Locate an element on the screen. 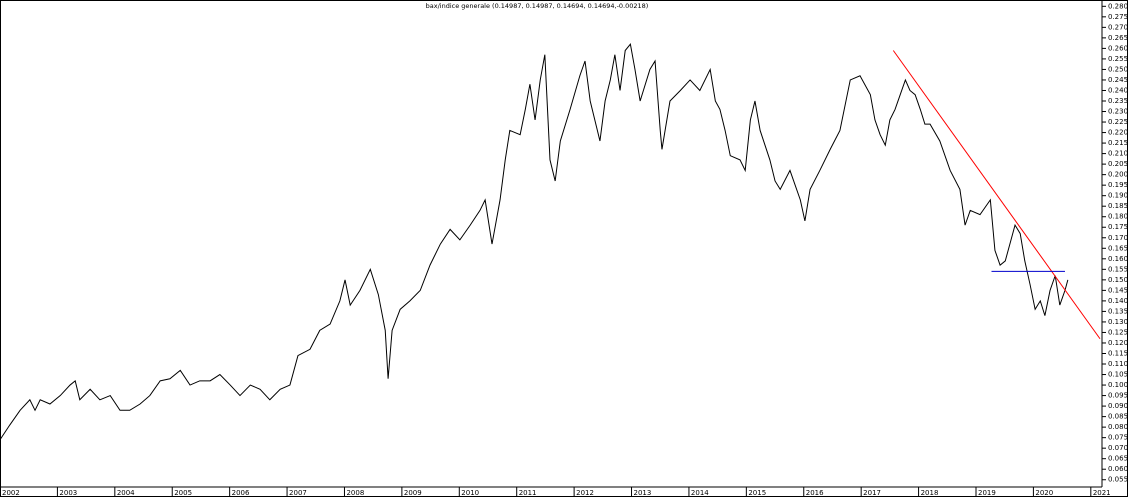 The height and width of the screenshot is (497, 1128). y-tick-label: 0.190 is located at coordinates (1118, 196).